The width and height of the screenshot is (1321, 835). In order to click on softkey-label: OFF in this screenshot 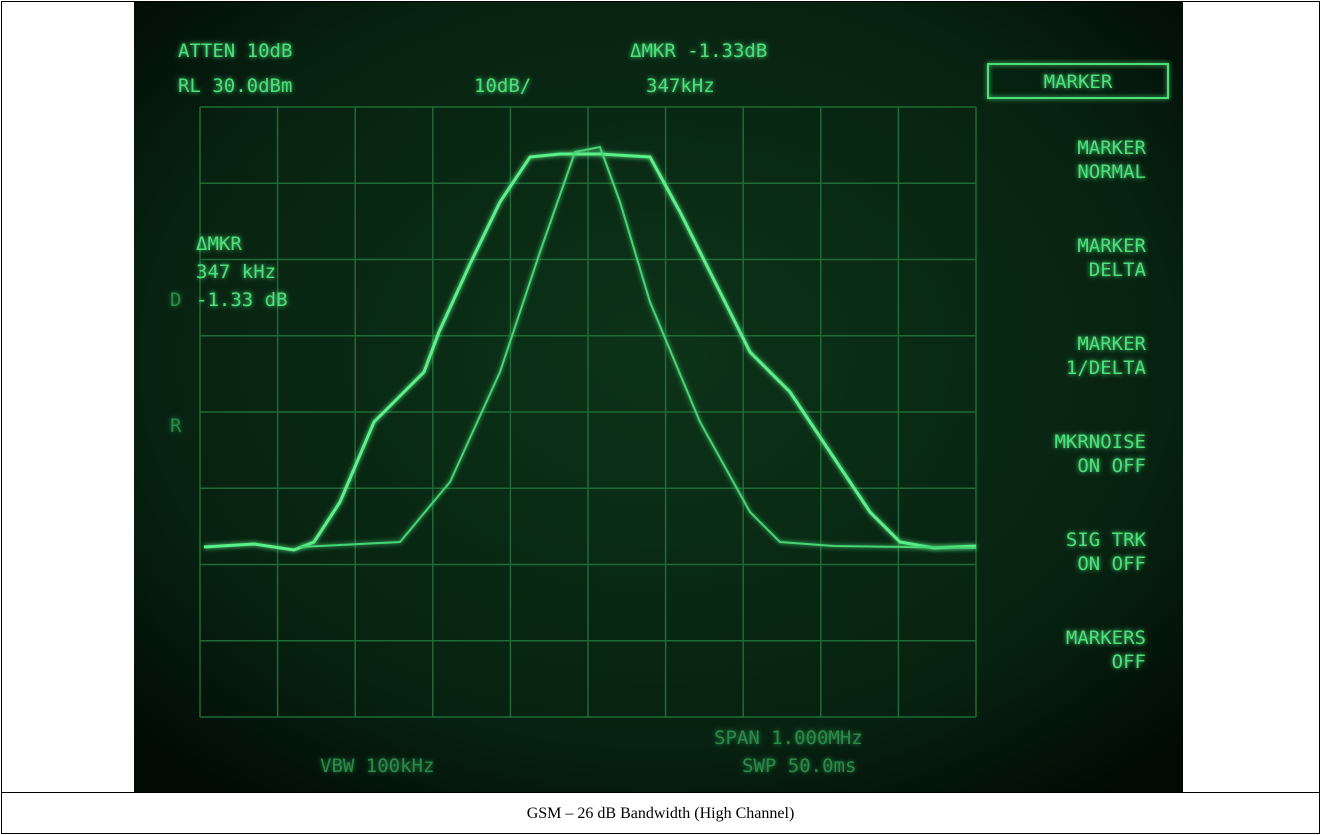, I will do `click(1129, 662)`.